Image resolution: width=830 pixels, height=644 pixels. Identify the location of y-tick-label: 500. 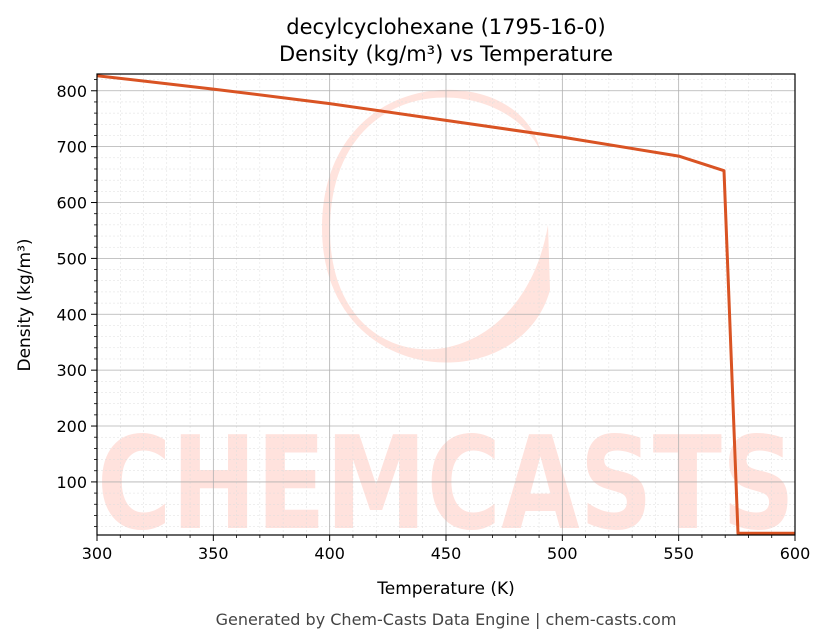
(71, 258).